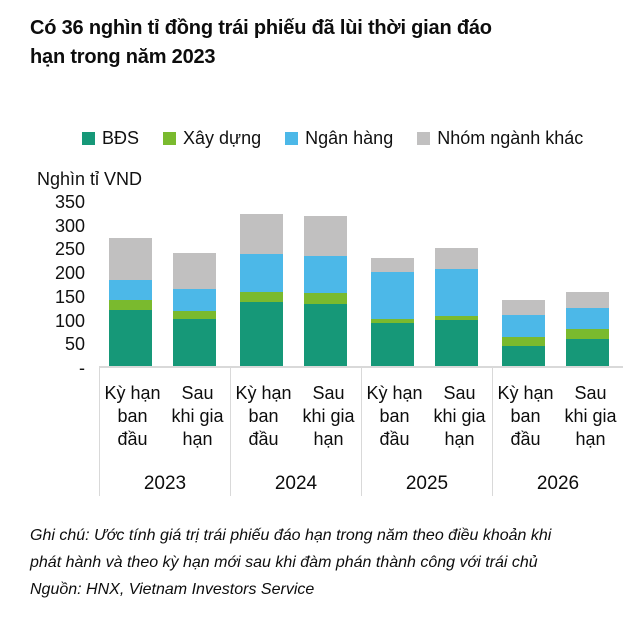  I want to click on bar-group-2023, so click(164, 284).